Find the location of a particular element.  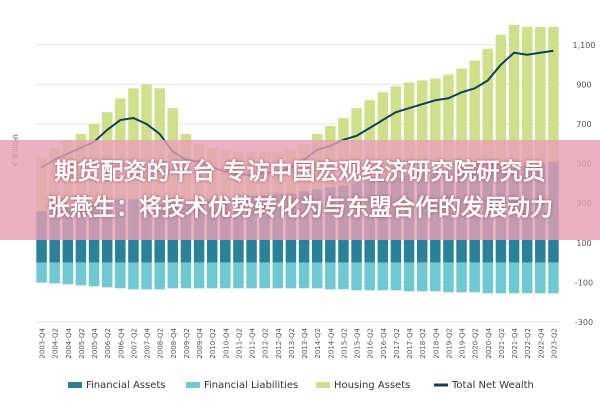

y-tick-label: -100 is located at coordinates (584, 282).